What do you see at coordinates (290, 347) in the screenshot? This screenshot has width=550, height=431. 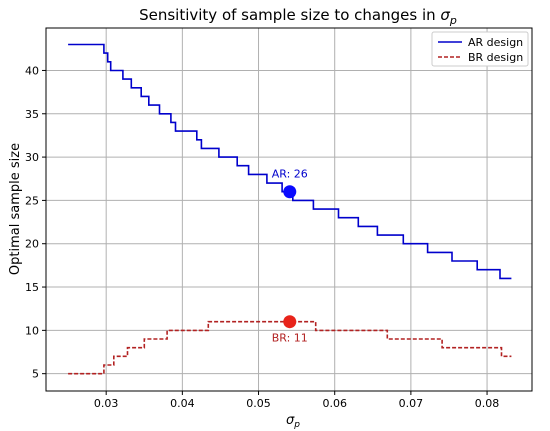 I see `br-design-line` at bounding box center [290, 347].